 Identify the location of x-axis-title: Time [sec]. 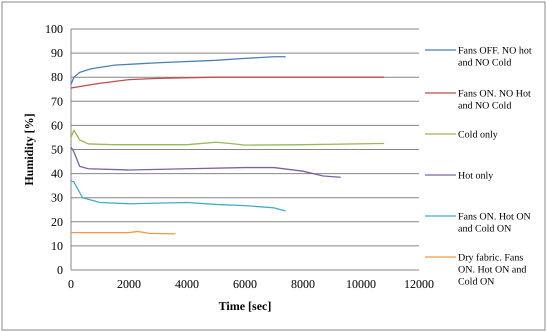
(245, 306).